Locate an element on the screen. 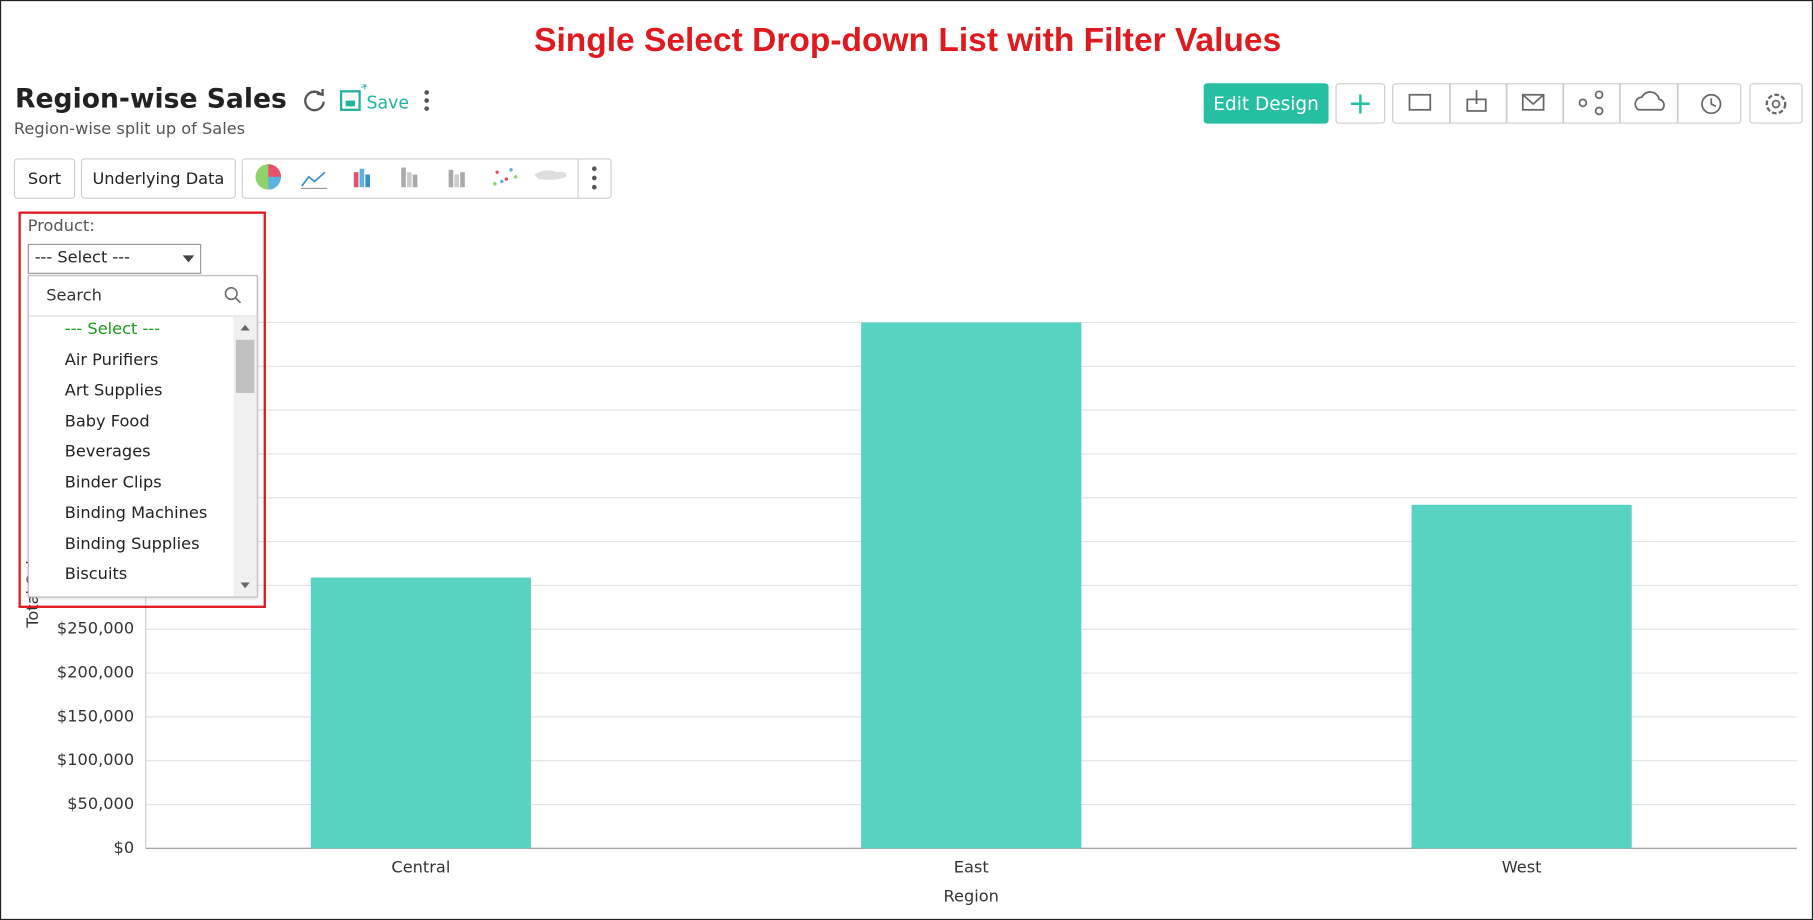  chart-type-icons is located at coordinates (427, 178).